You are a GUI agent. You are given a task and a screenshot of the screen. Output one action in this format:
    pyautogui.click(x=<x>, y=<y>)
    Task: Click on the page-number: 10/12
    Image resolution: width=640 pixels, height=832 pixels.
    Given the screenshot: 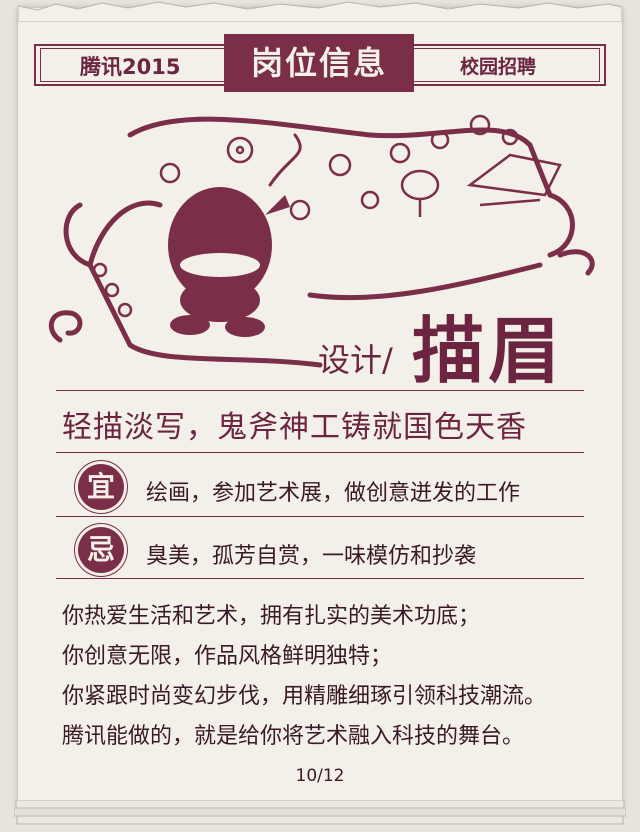 What is the action you would take?
    pyautogui.click(x=320, y=776)
    